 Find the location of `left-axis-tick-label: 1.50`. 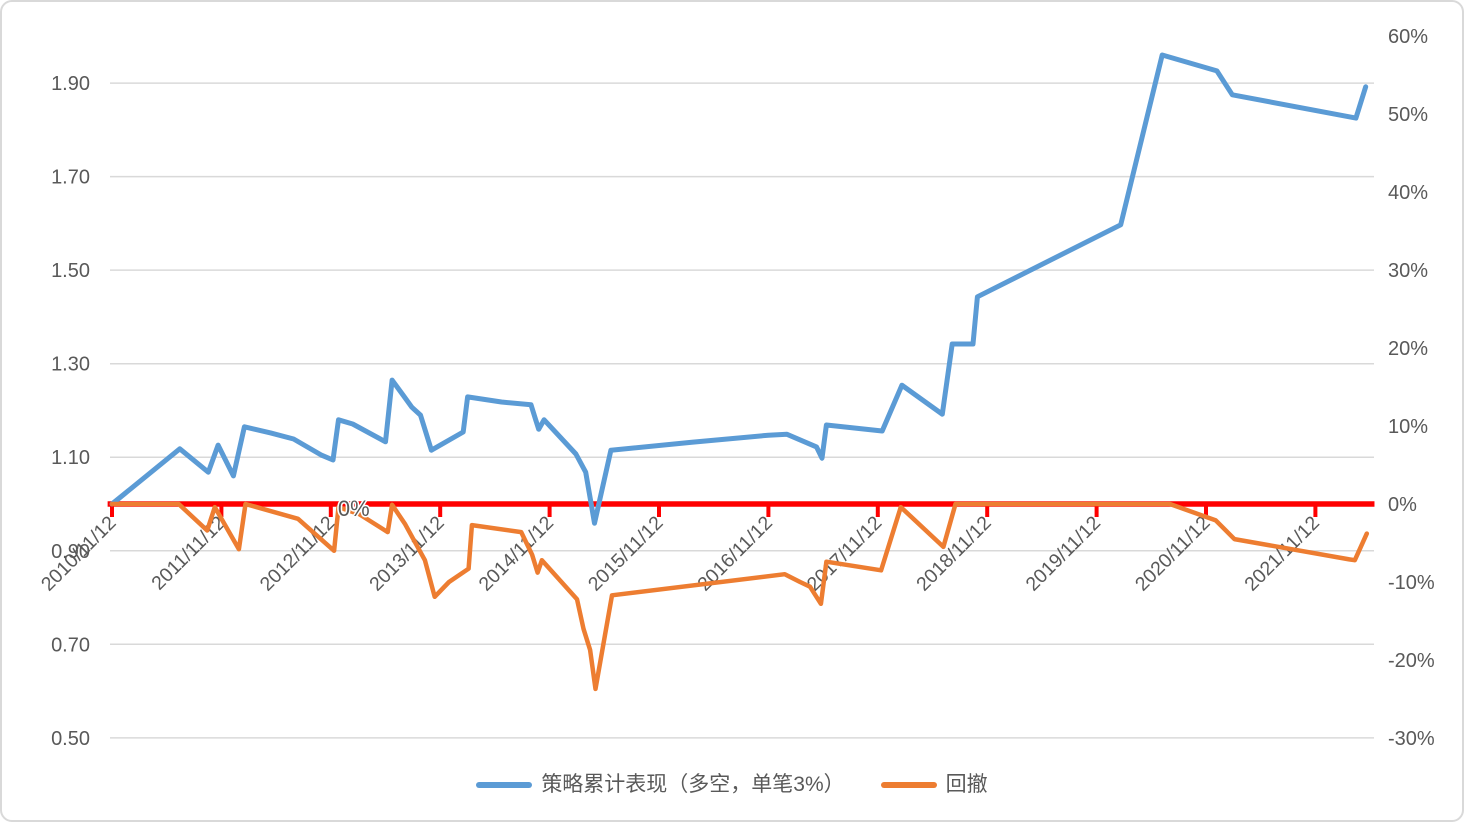

left-axis-tick-label: 1.50 is located at coordinates (70, 271).